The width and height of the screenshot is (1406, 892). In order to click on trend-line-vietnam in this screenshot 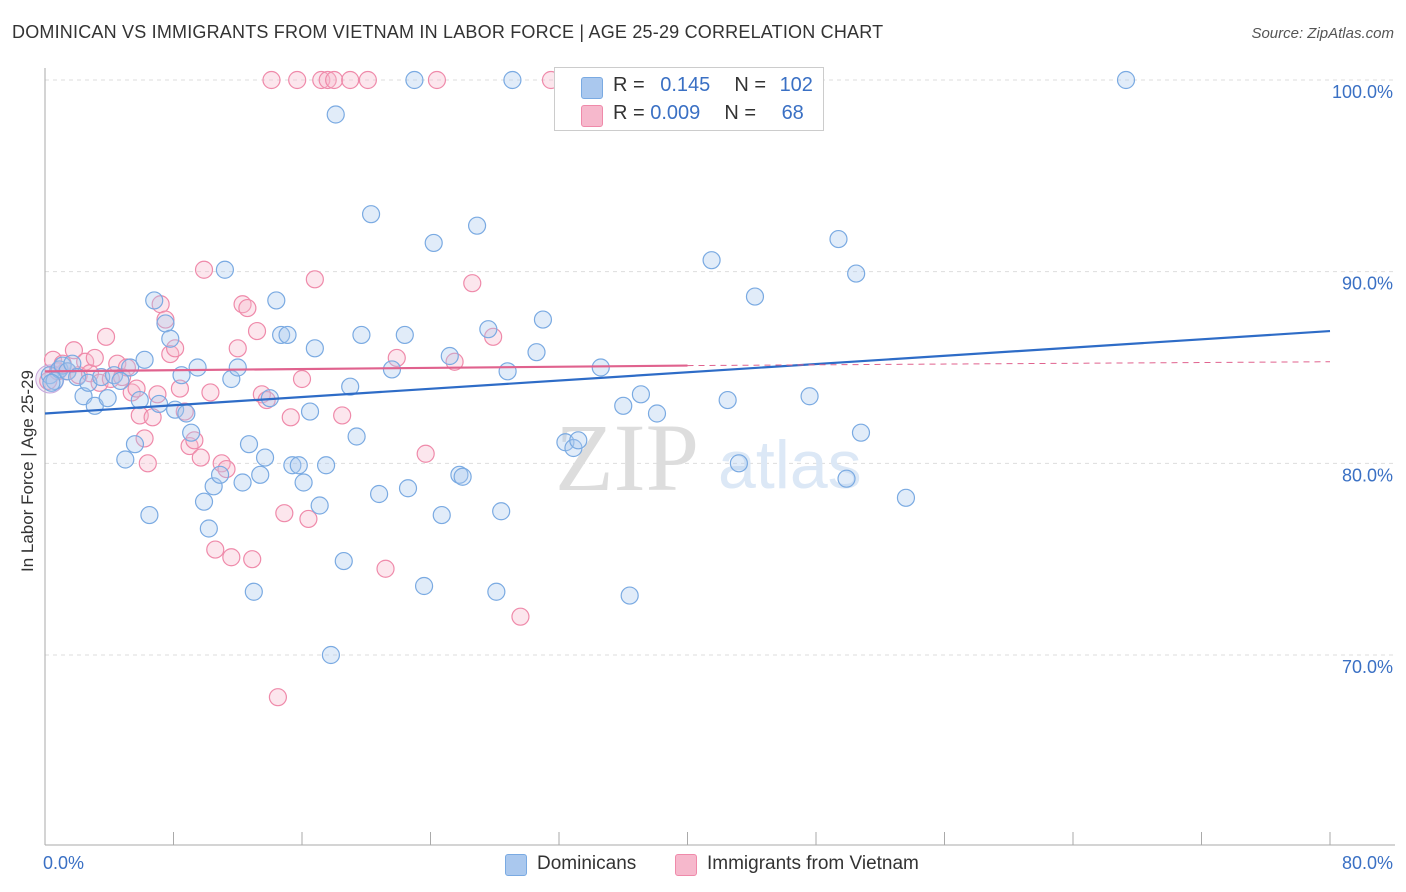, I will do `click(366, 368)`.